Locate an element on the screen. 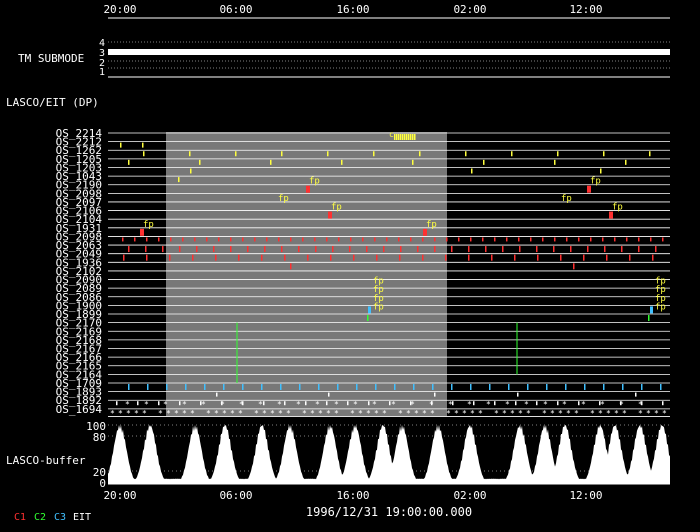  os-row-label: OS_2106 is located at coordinates (79, 211).